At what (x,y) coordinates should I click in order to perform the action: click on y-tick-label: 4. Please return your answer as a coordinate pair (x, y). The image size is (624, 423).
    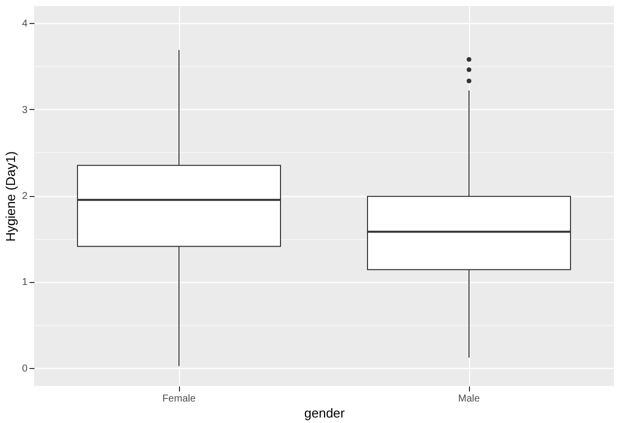
    Looking at the image, I should click on (25, 24).